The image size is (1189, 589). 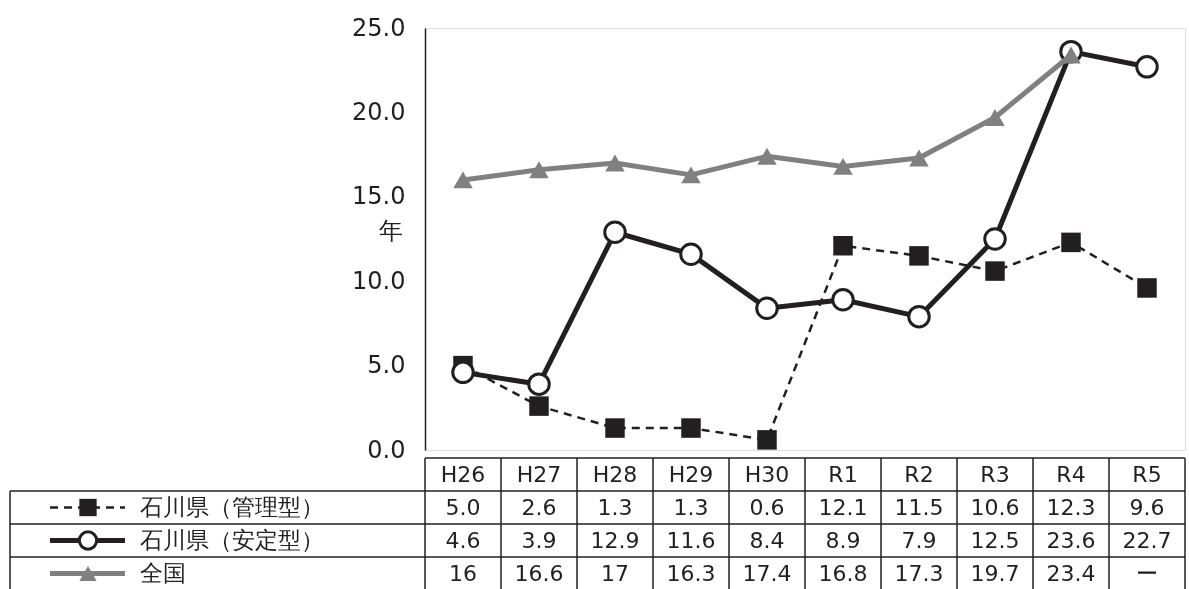 What do you see at coordinates (379, 196) in the screenshot?
I see `y-tick-label: 15.0` at bounding box center [379, 196].